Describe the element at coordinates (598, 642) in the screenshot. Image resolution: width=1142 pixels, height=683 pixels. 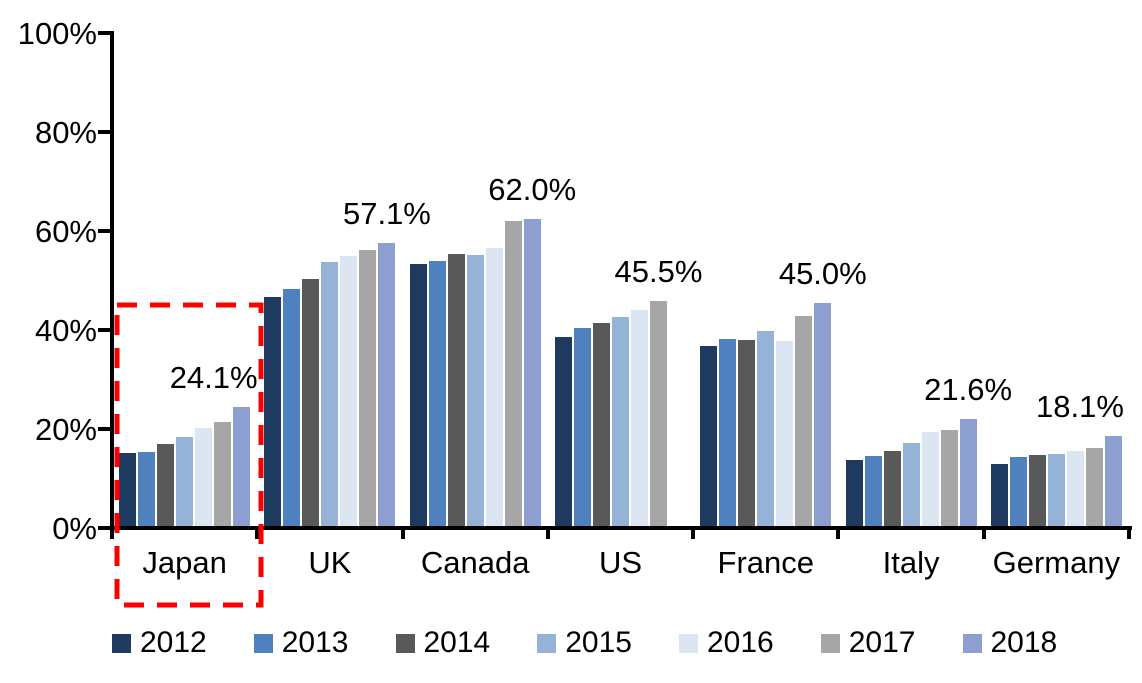
I see `legend-label: 2015` at that location.